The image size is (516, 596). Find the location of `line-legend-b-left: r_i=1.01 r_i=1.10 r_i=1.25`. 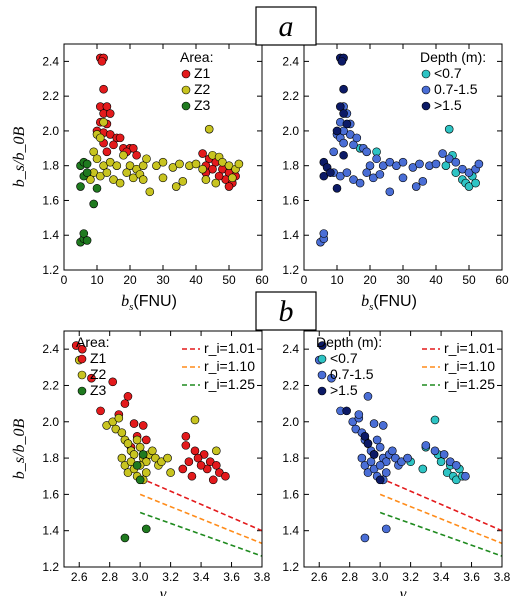

line-legend-b-left: r_i=1.01 r_i=1.10 r_i=1.25 is located at coordinates (218, 366).